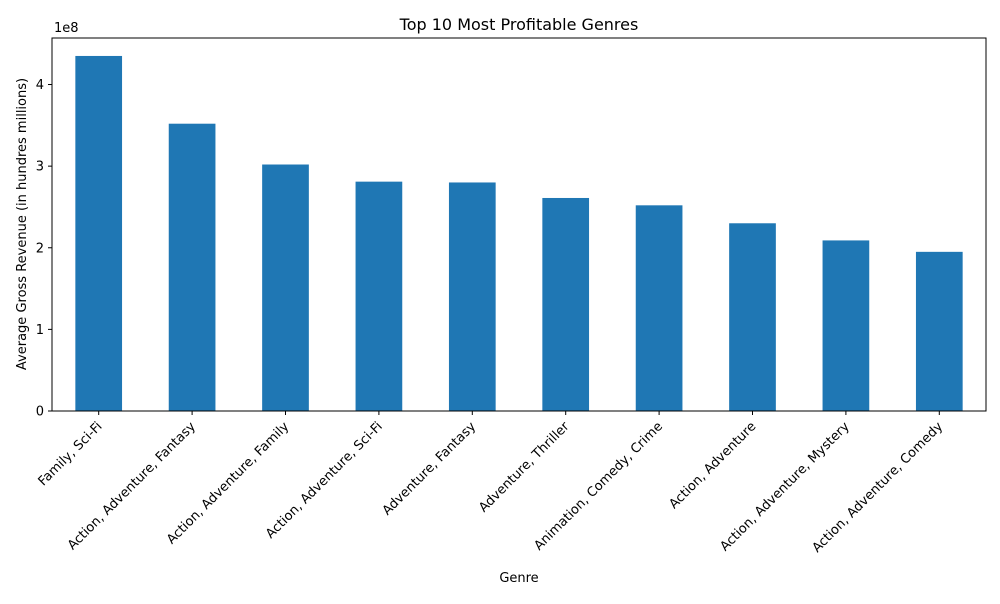 The width and height of the screenshot is (1000, 604). What do you see at coordinates (71, 454) in the screenshot?
I see `x-tick-label-0: Family, Sci-Fi` at bounding box center [71, 454].